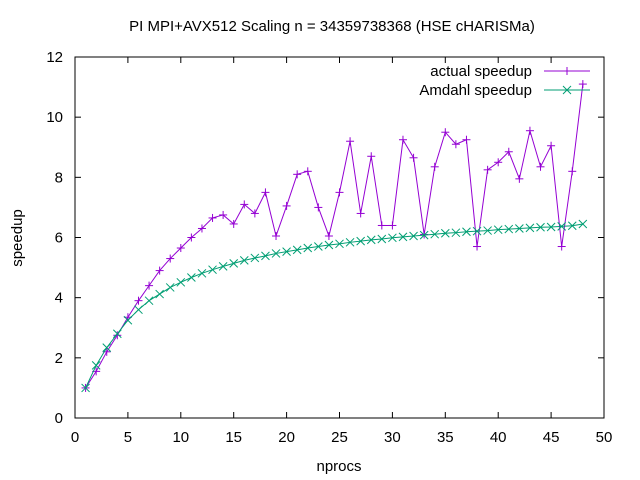 Image resolution: width=640 pixels, height=480 pixels. I want to click on y-tick-label: 6, so click(59, 238).